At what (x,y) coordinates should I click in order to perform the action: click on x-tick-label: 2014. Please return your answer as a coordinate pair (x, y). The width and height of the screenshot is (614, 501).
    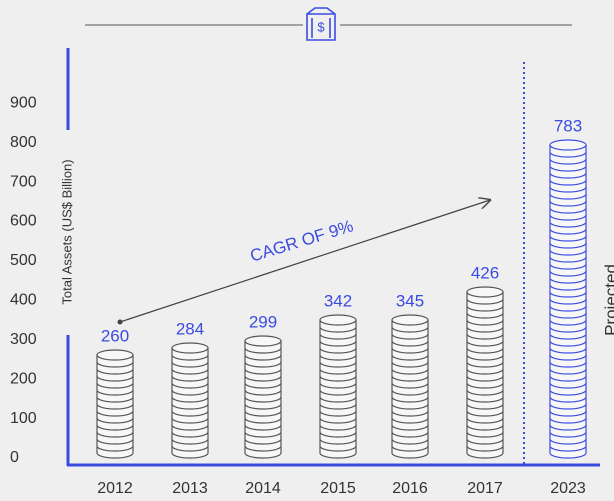
    Looking at the image, I should click on (263, 488).